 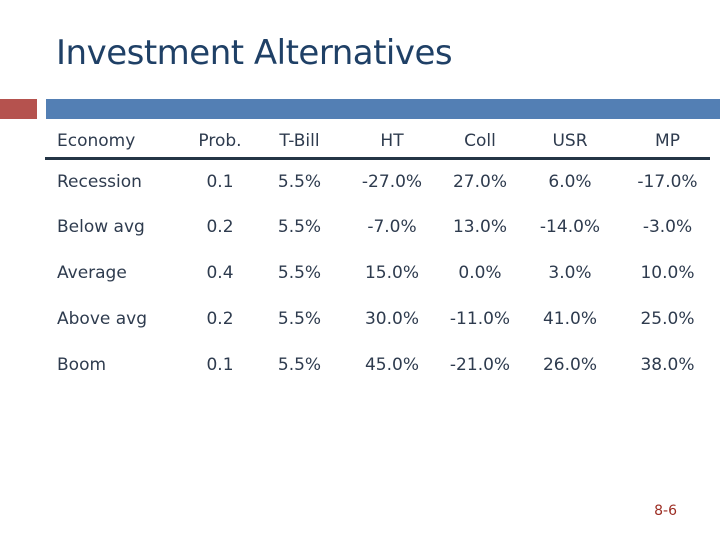 I want to click on table-row: Below avg 0.2 5.5% -7.0% 13.0% -14.0% -3.0%, so click(x=377, y=227).